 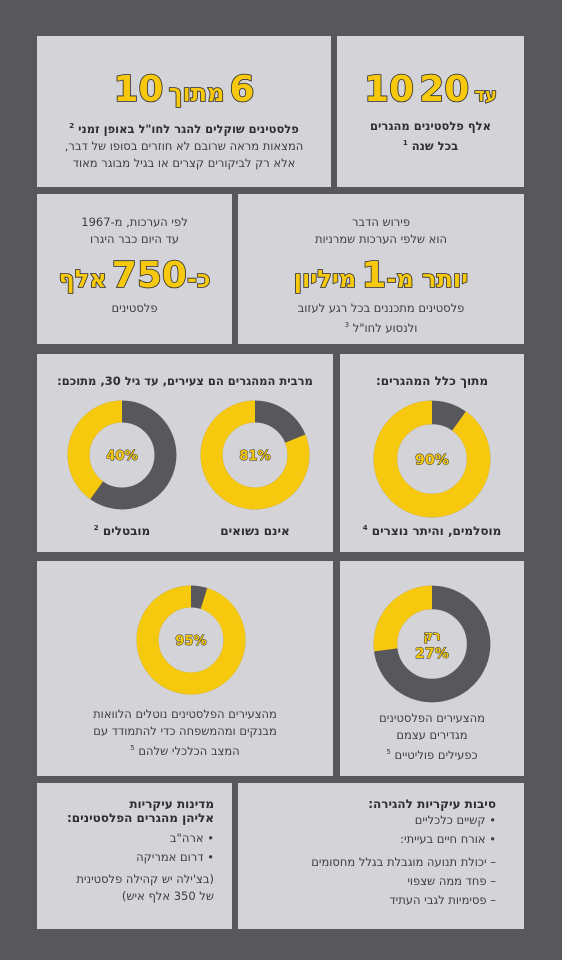 I want to click on thousand: אלף, so click(x=83, y=279).